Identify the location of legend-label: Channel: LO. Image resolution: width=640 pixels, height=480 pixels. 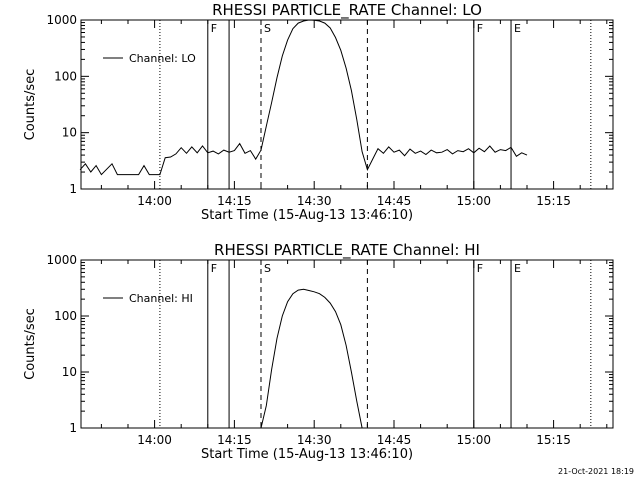
(162, 58).